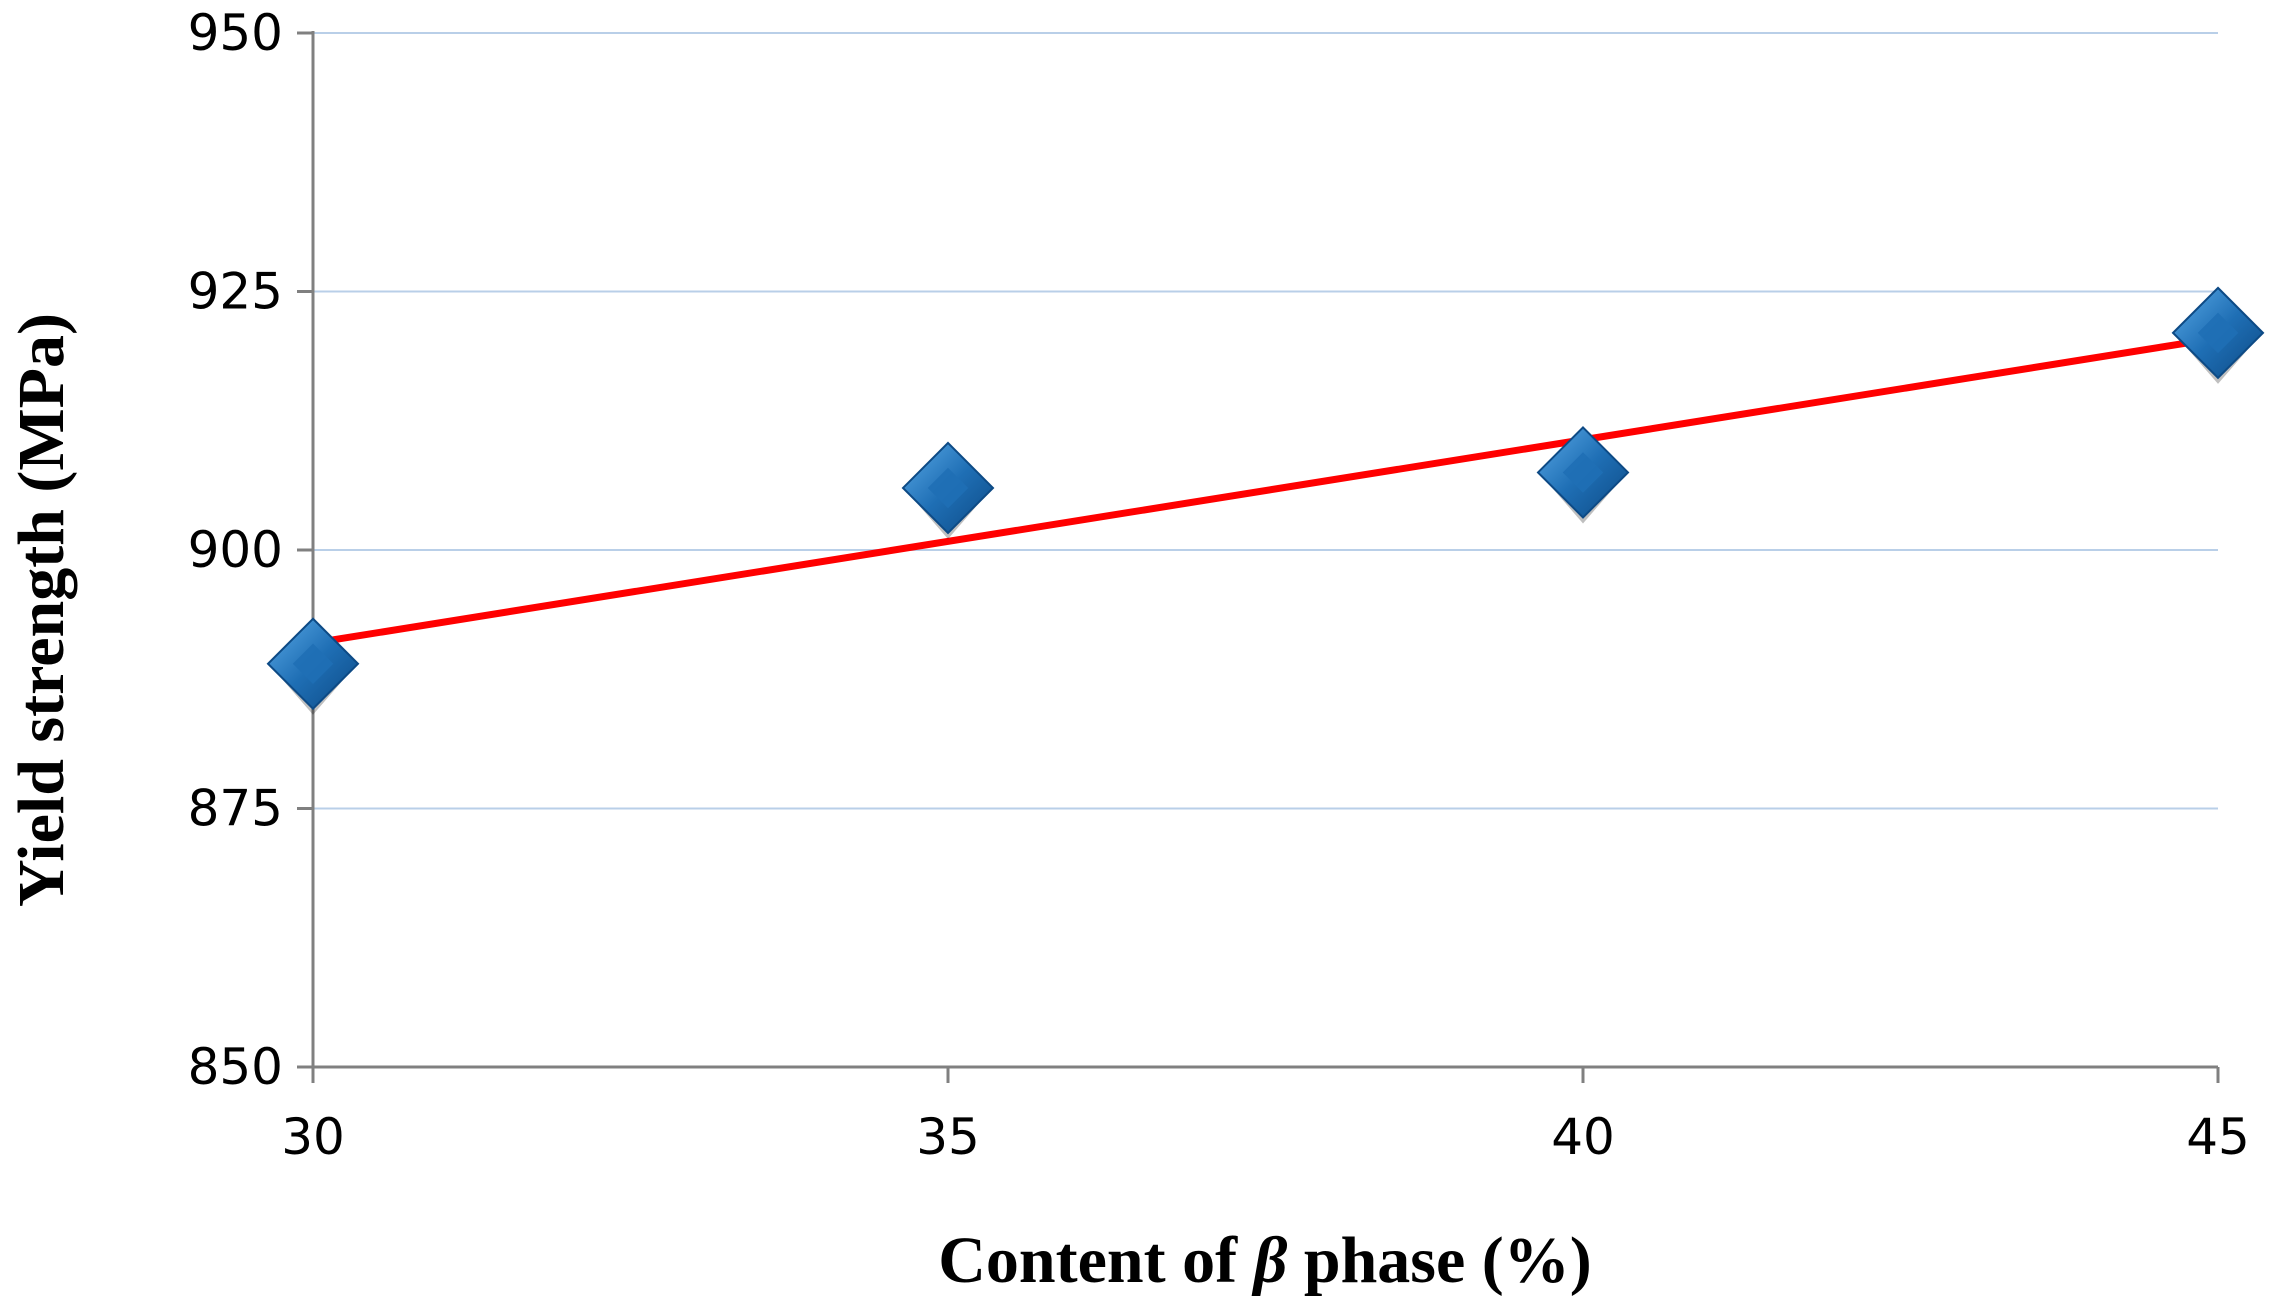 This screenshot has height=1307, width=2275. What do you see at coordinates (1265, 1137) in the screenshot?
I see `x-tick-labels: 30 35 40 45` at bounding box center [1265, 1137].